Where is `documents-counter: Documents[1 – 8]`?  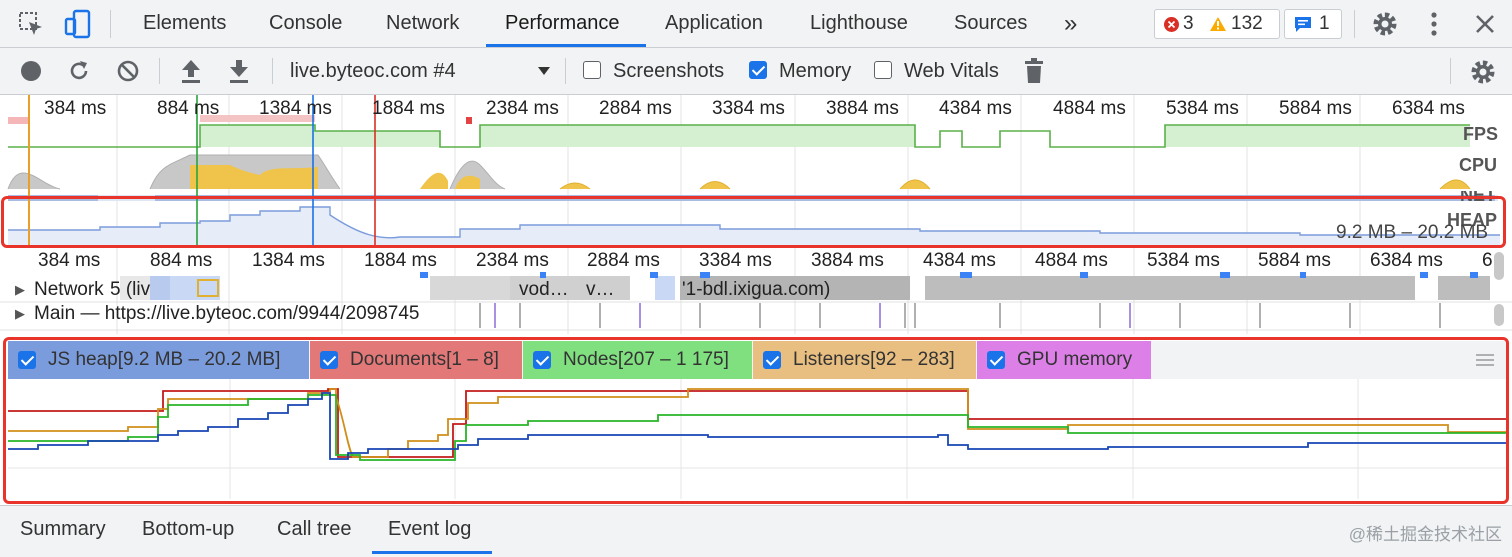 documents-counter: Documents[1 – 8] is located at coordinates (416, 360).